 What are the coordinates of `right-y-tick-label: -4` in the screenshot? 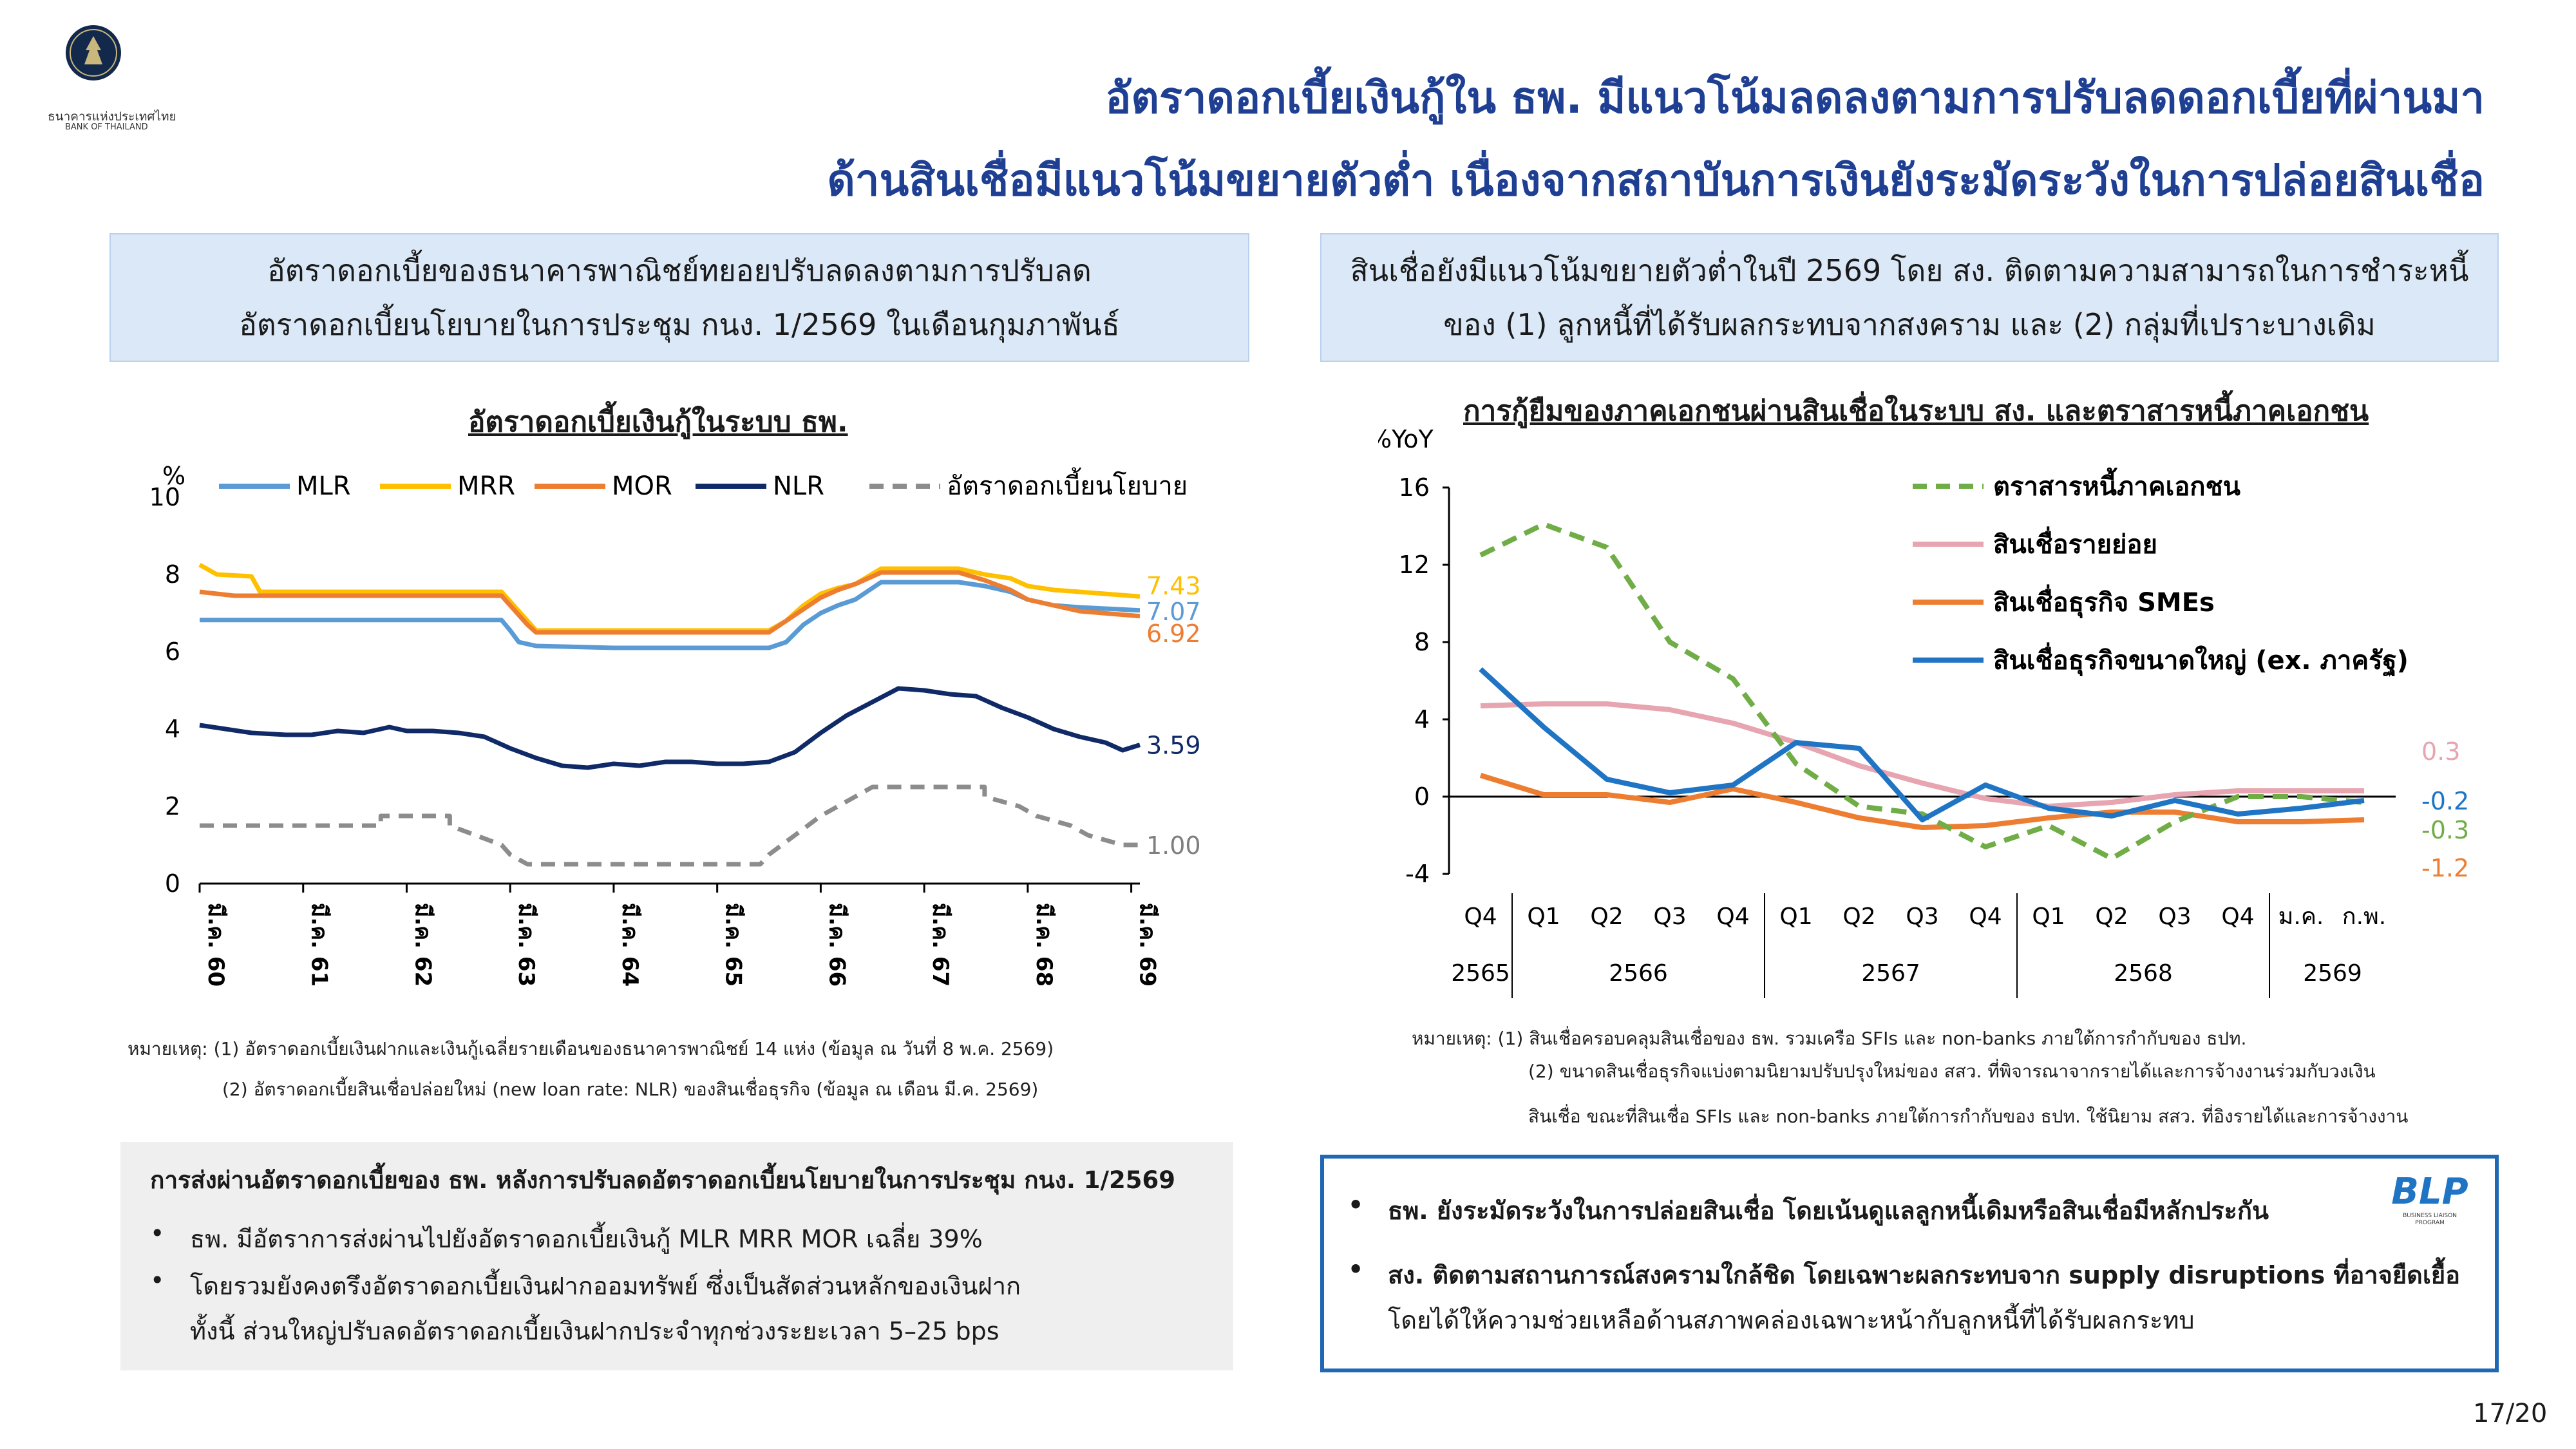 It's located at (1417, 874).